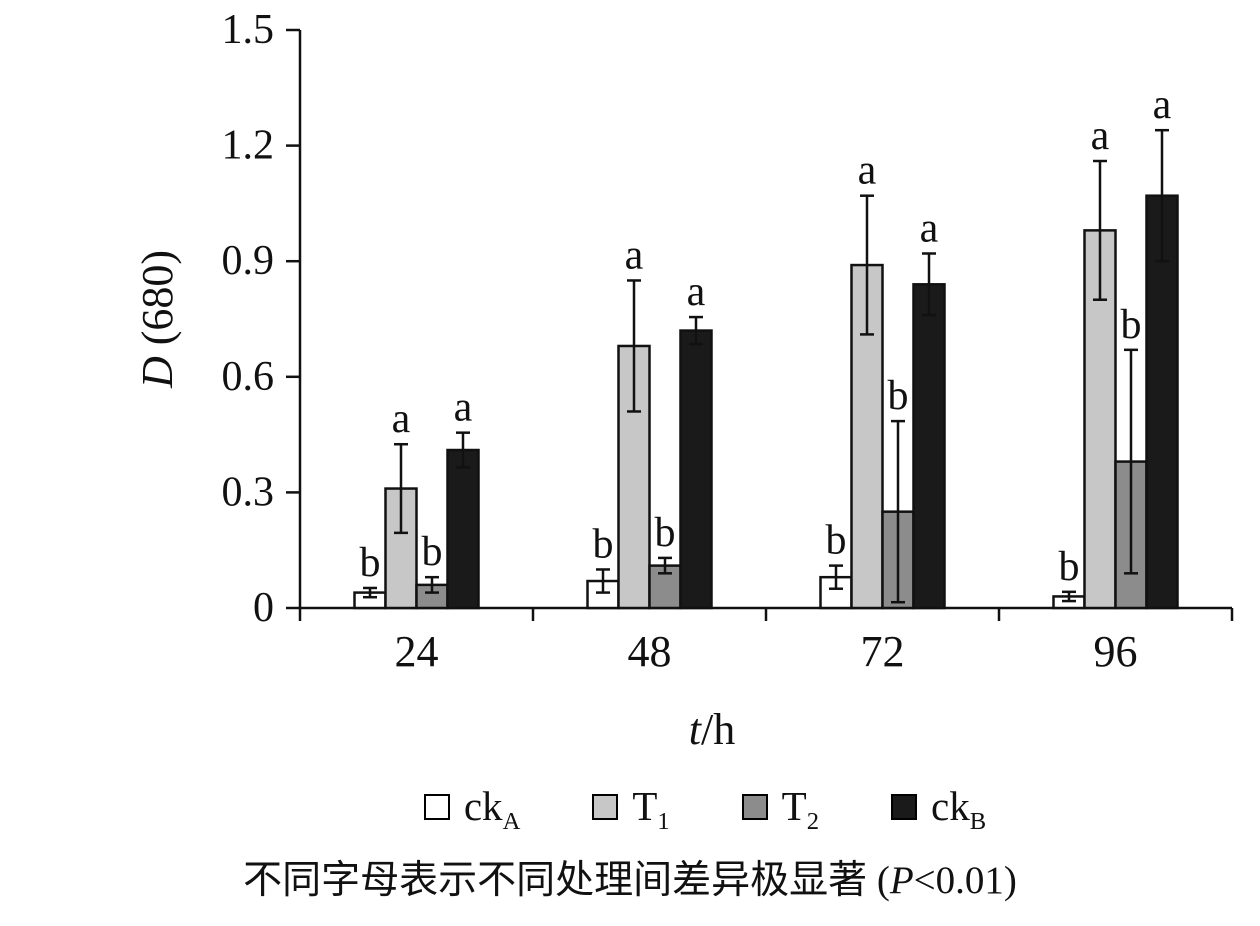  Describe the element at coordinates (898, 396) in the screenshot. I see `sig-letter-t2-72: b` at that location.